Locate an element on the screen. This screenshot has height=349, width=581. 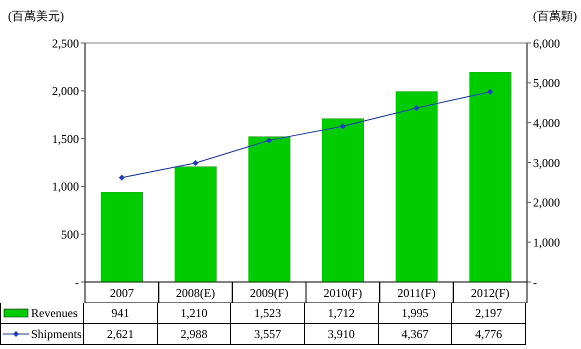
y-tick-label: 500 is located at coordinates (70, 234).